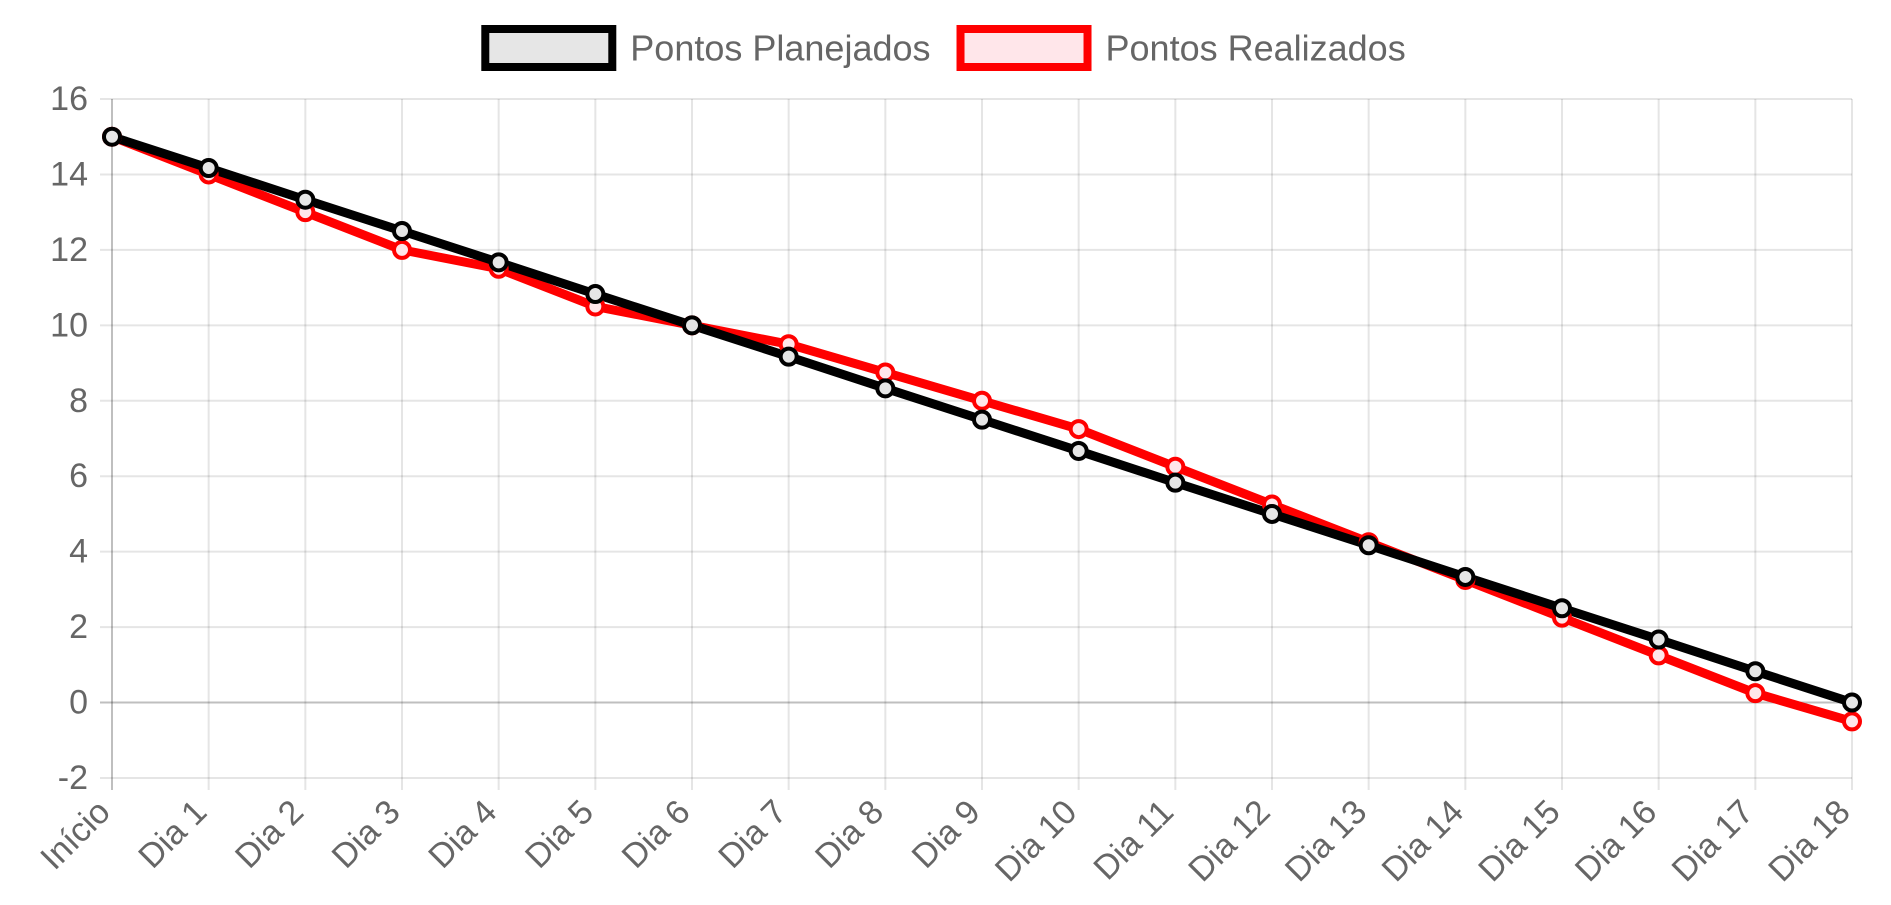  What do you see at coordinates (78, 703) in the screenshot?
I see `y-tick-label: 0` at bounding box center [78, 703].